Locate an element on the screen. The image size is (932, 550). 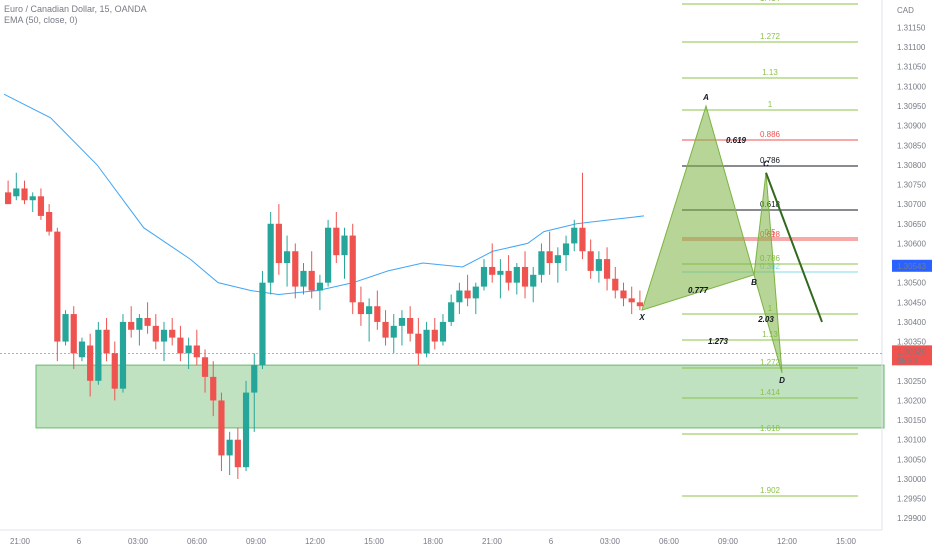
demand-zone is located at coordinates (460, 396).